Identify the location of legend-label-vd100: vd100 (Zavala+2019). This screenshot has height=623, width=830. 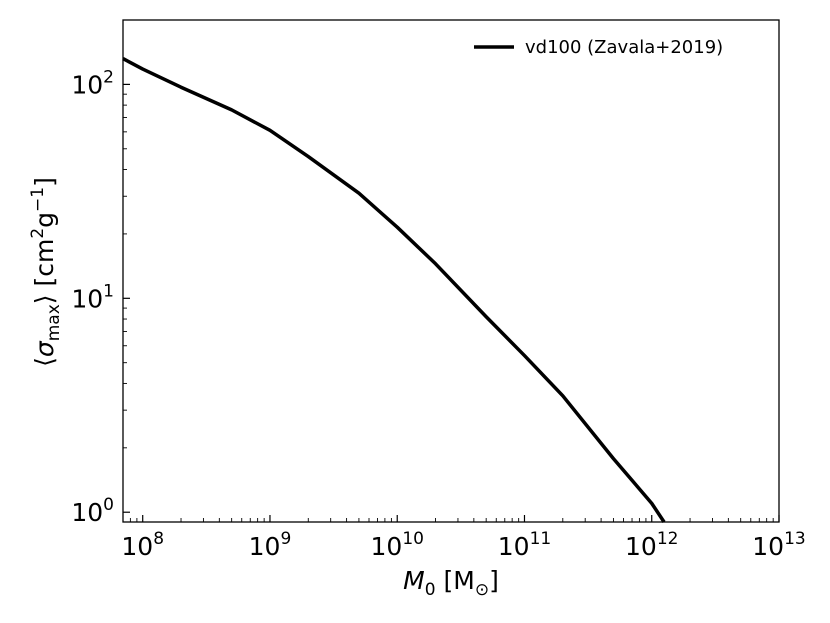
(624, 47).